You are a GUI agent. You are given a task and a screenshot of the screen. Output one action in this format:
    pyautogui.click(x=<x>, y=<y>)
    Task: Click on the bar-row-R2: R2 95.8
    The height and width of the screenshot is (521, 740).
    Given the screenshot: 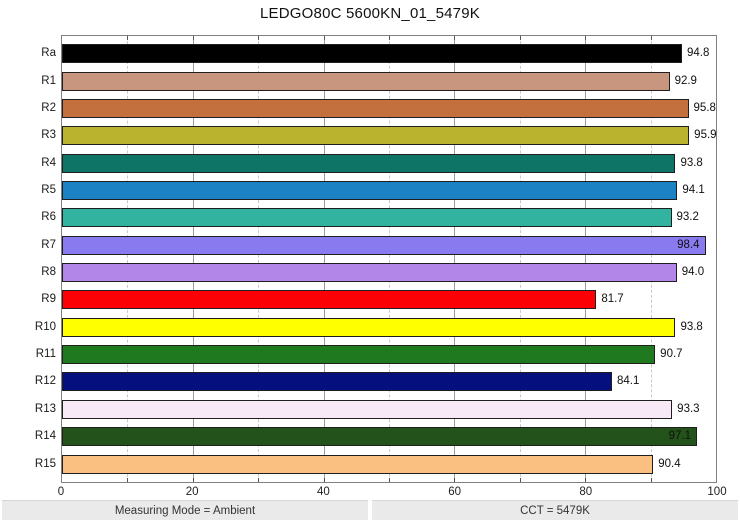 What is the action you would take?
    pyautogui.click(x=378, y=109)
    